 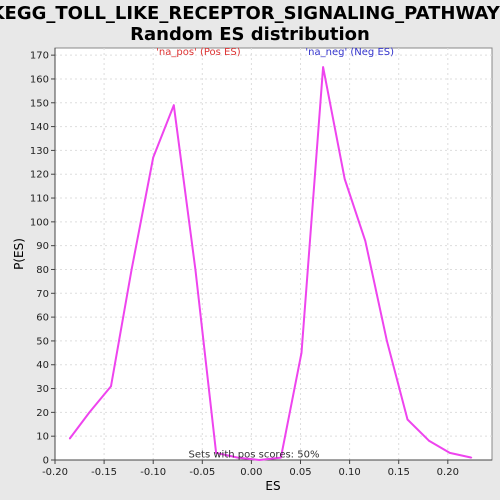 What do you see at coordinates (349, 472) in the screenshot?
I see `x-tick-label: 0.10` at bounding box center [349, 472].